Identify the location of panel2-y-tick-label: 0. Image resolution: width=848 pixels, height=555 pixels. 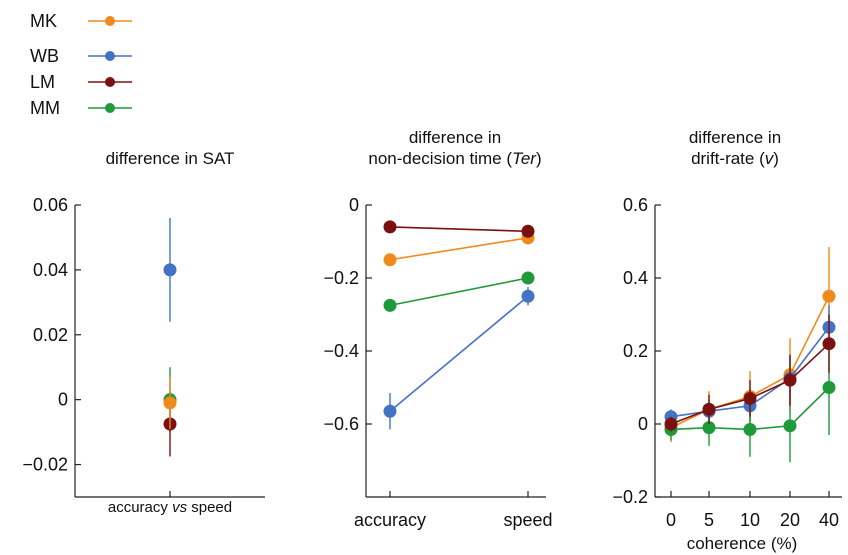
(354, 205).